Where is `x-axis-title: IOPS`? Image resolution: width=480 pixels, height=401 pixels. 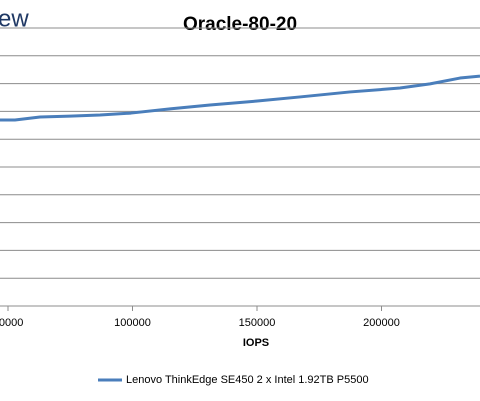 x-axis-title: IOPS is located at coordinates (256, 343).